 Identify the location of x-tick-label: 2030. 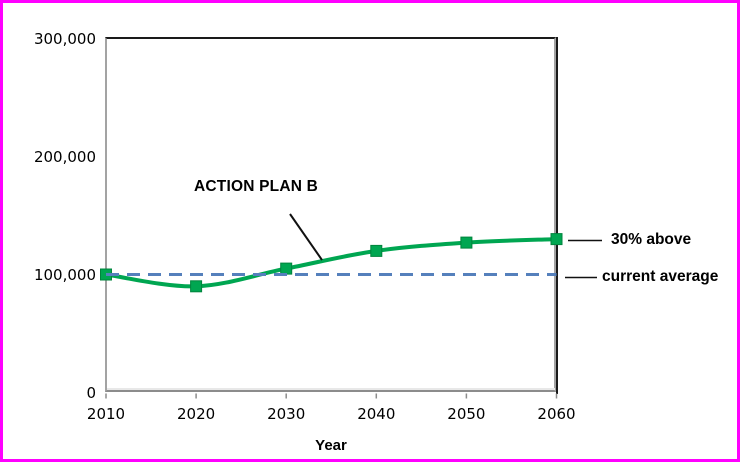
(286, 414).